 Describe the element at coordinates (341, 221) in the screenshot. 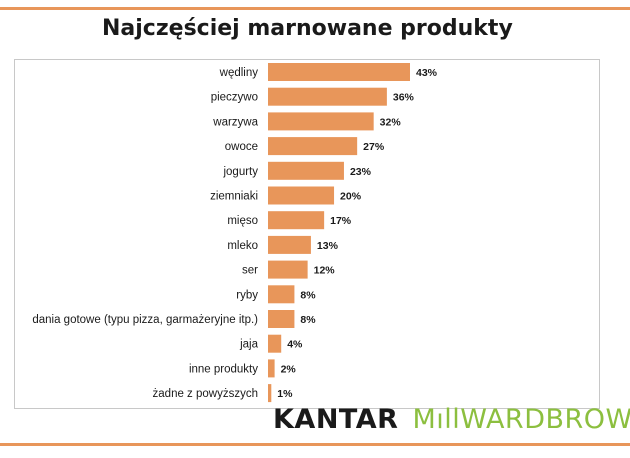

I see `value-label: 17%` at that location.